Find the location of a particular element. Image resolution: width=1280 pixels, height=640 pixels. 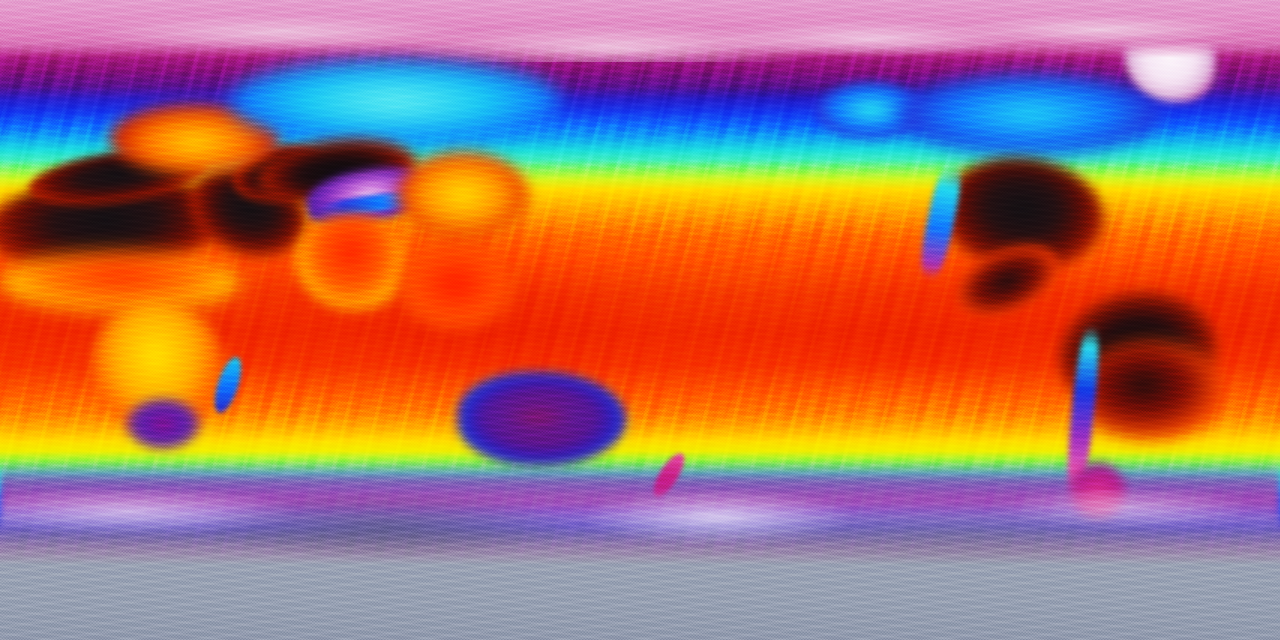

region-sahel is located at coordinates (120, 282).